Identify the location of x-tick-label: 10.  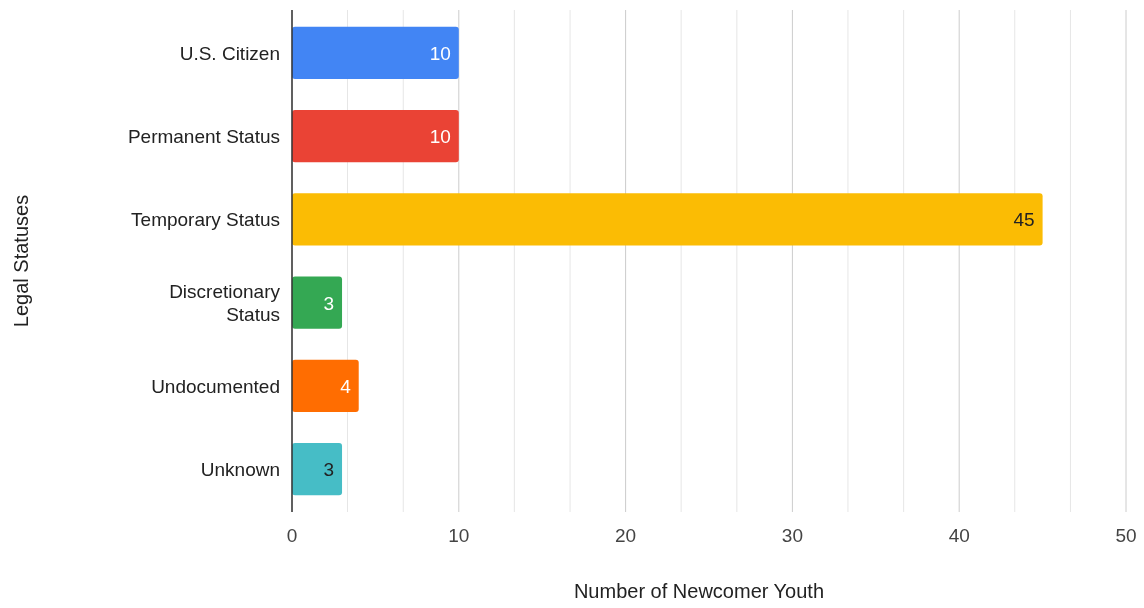
(459, 535).